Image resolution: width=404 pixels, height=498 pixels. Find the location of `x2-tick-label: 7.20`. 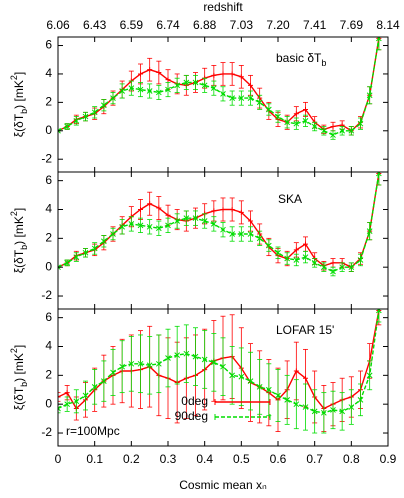

x2-tick-label: 7.20 is located at coordinates (278, 25).